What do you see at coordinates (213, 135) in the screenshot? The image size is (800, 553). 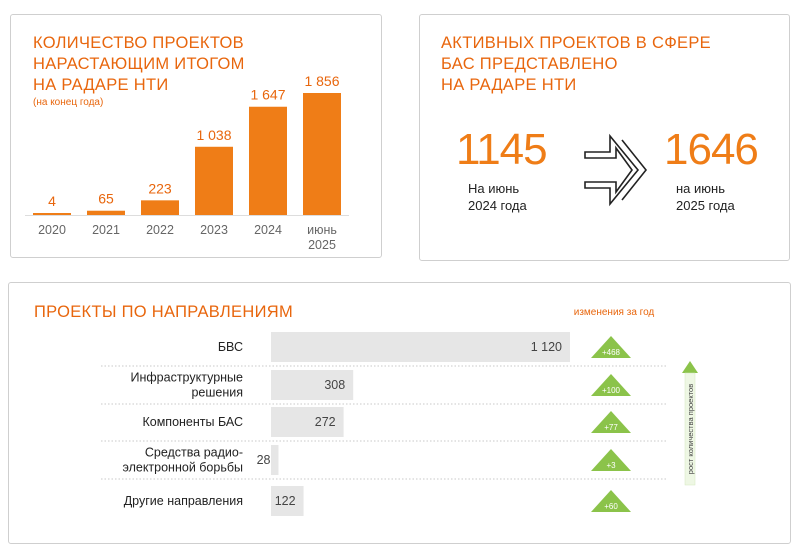 I see `bar-value-label: 1 038` at bounding box center [213, 135].